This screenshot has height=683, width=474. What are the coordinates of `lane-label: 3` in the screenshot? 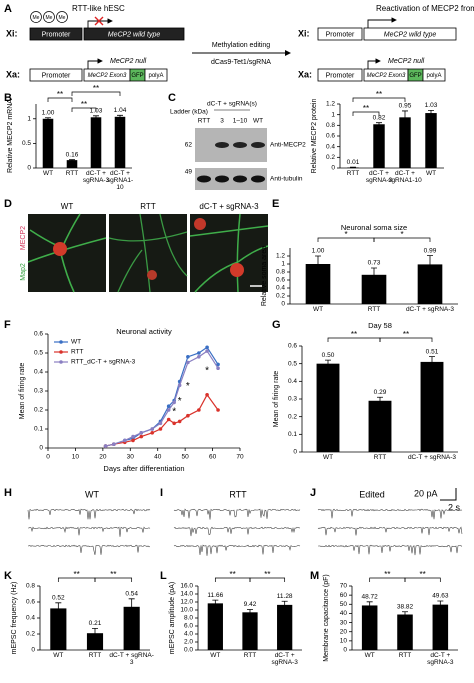 It's located at (222, 121).